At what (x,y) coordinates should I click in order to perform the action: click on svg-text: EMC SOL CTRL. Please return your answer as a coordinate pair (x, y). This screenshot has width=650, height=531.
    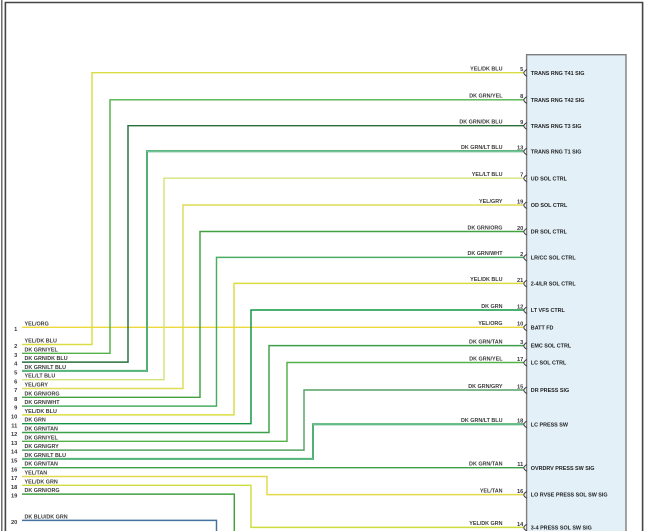
    Looking at the image, I should click on (551, 347).